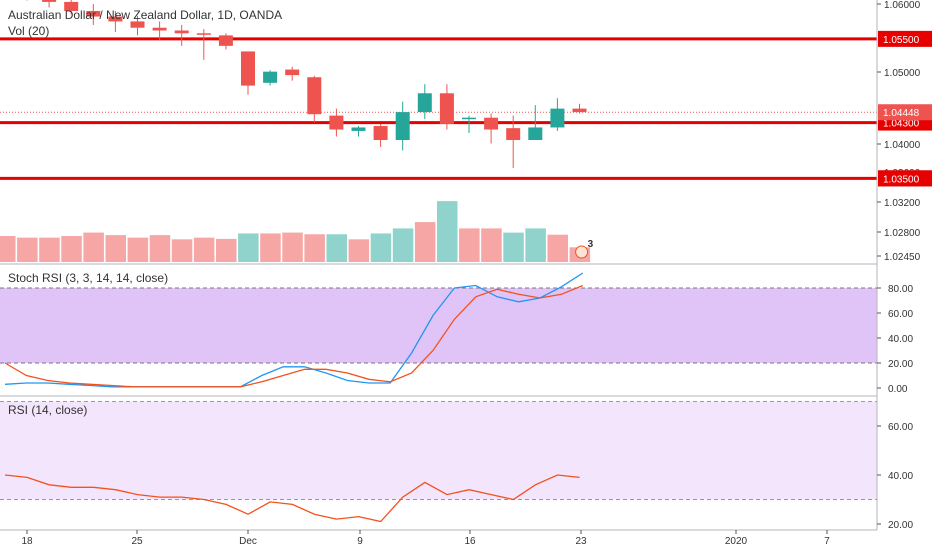  Describe the element at coordinates (827, 541) in the screenshot. I see `time-tick-label: 7` at that location.